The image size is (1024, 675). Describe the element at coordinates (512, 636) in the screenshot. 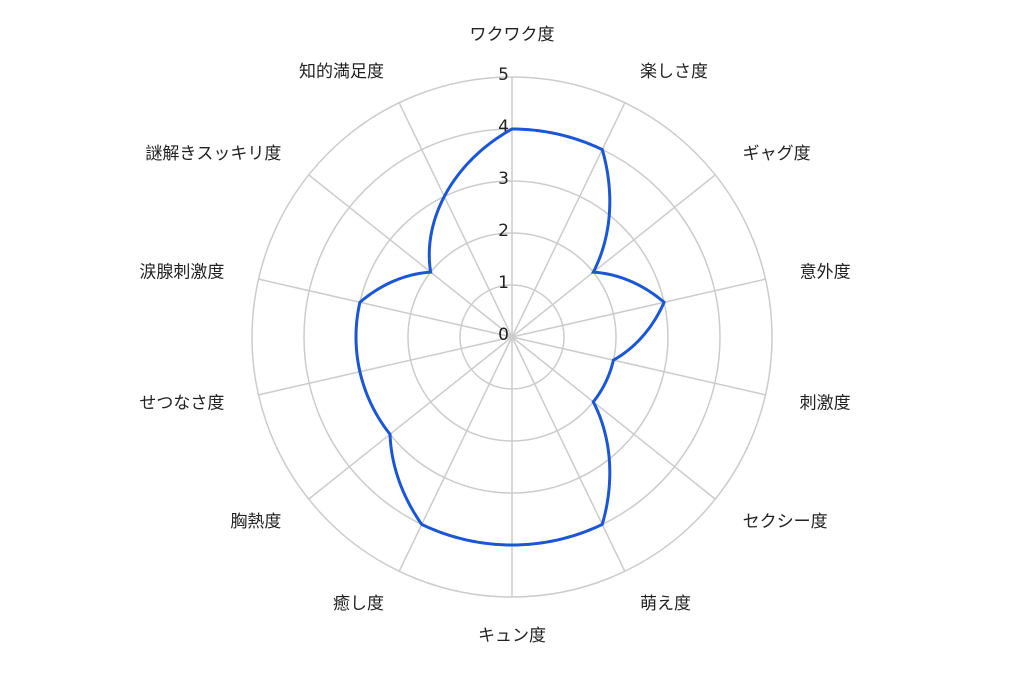

I see `axis-label: キュン度` at that location.